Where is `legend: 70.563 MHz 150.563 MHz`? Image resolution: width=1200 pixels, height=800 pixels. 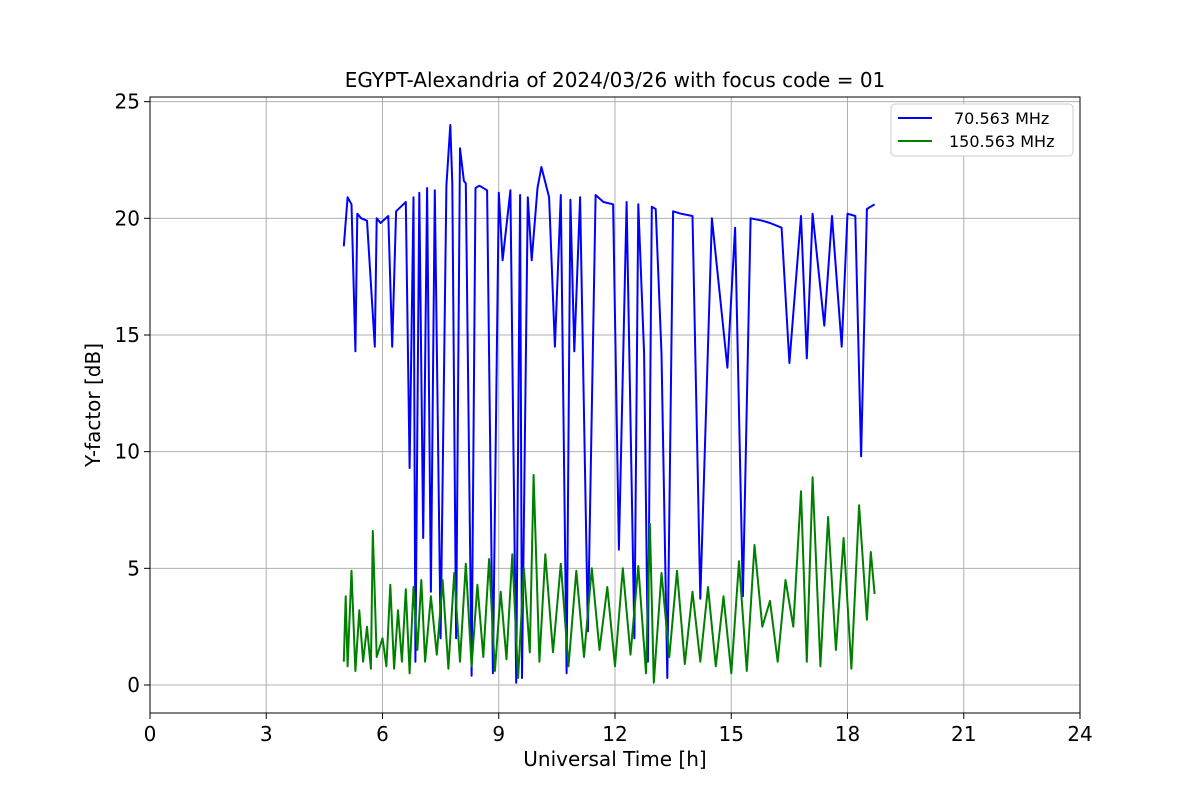 legend: 70.563 MHz 150.563 MHz is located at coordinates (982, 130).